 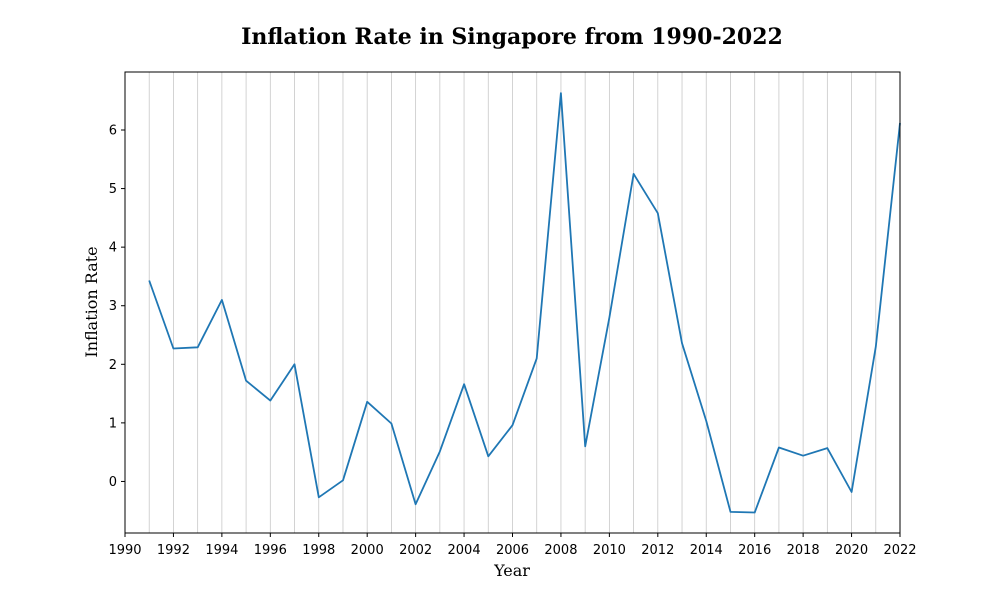 What do you see at coordinates (415, 550) in the screenshot?
I see `x-tick-label: 2002` at bounding box center [415, 550].